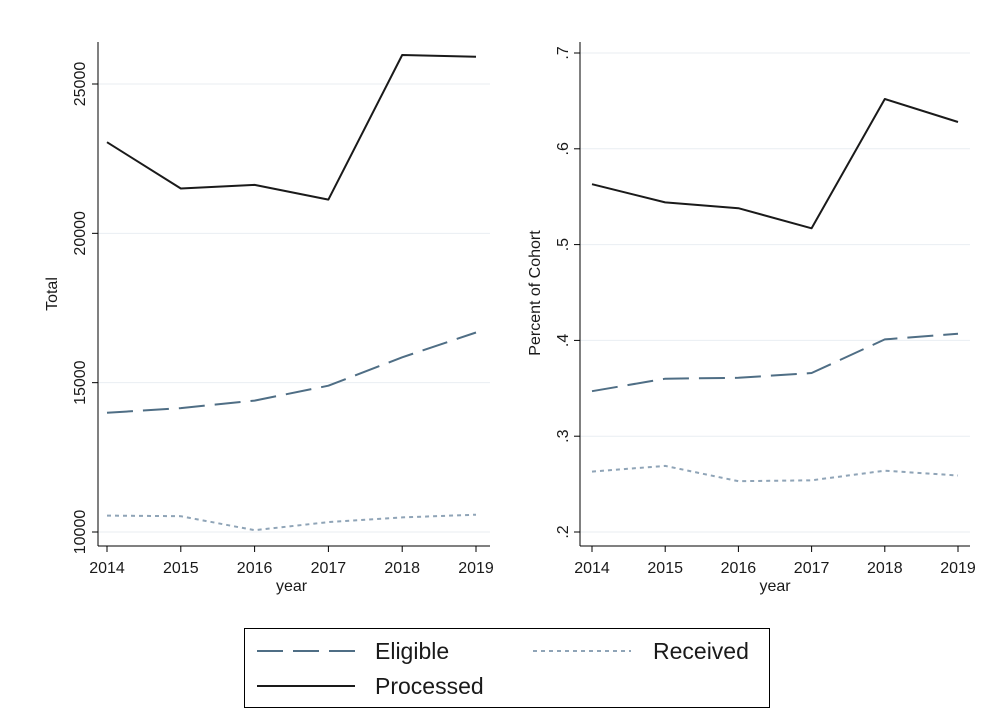 The image size is (997, 709). I want to click on legend-swatch-eligible, so click(306, 651).